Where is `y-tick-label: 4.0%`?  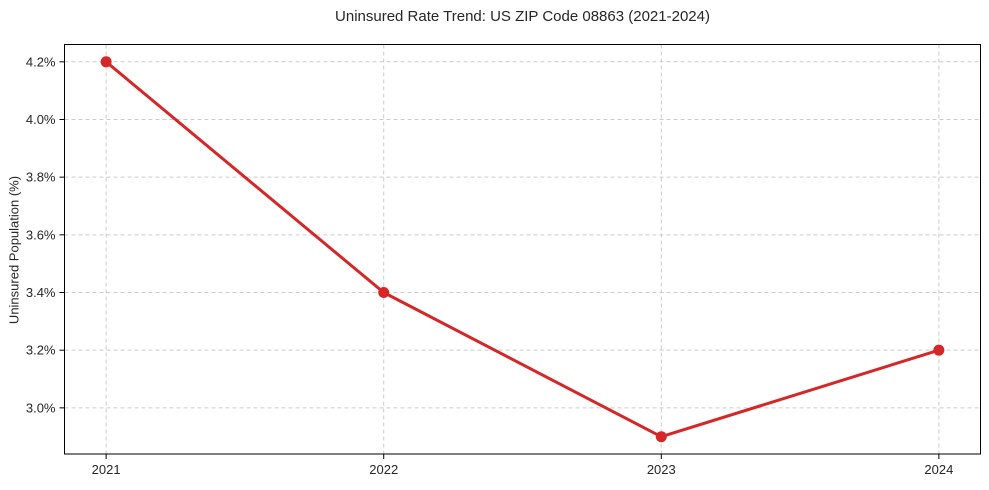
y-tick-label: 4.0% is located at coordinates (41, 119).